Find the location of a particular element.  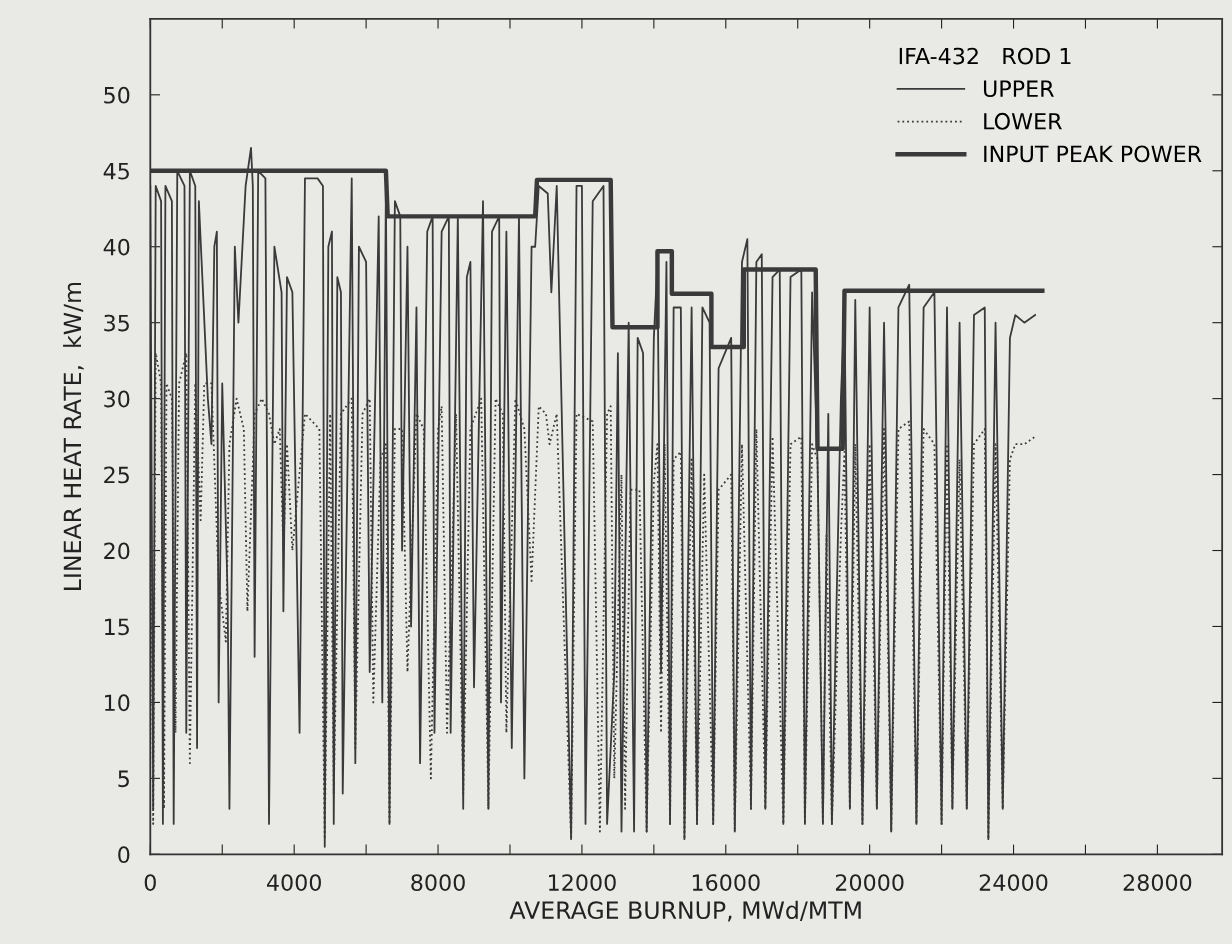

y-tick-label: 5 is located at coordinates (123, 779).